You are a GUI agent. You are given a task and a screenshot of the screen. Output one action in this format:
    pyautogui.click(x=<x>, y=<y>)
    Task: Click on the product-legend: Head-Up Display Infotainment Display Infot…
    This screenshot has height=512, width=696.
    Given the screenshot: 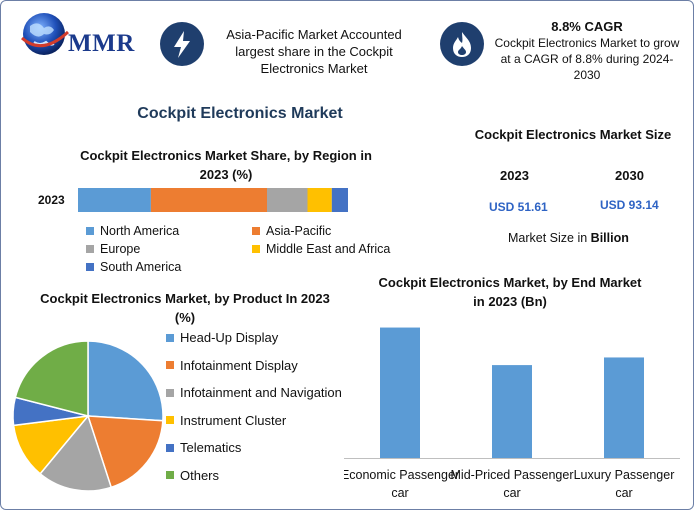 What is the action you would take?
    pyautogui.click(x=261, y=412)
    